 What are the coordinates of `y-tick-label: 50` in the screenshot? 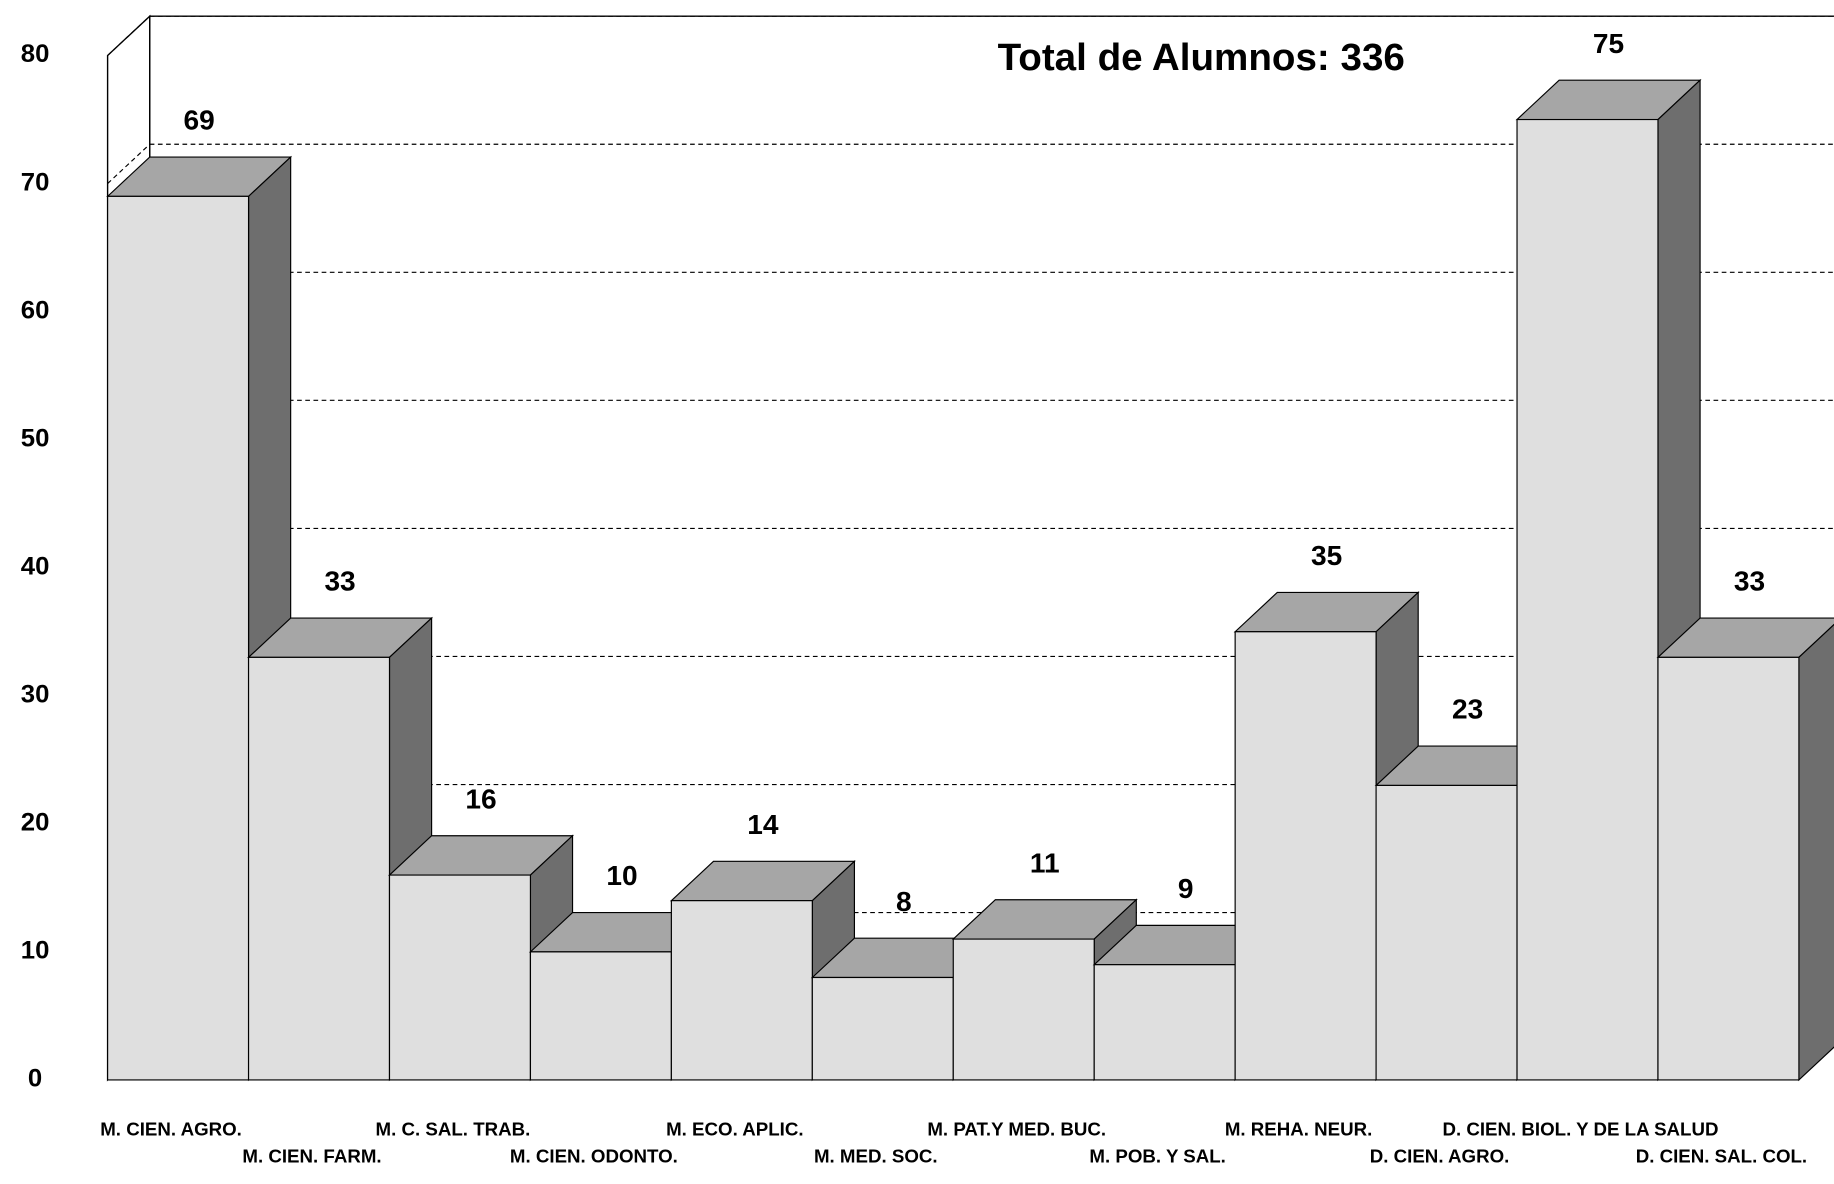 It's located at (35, 439).